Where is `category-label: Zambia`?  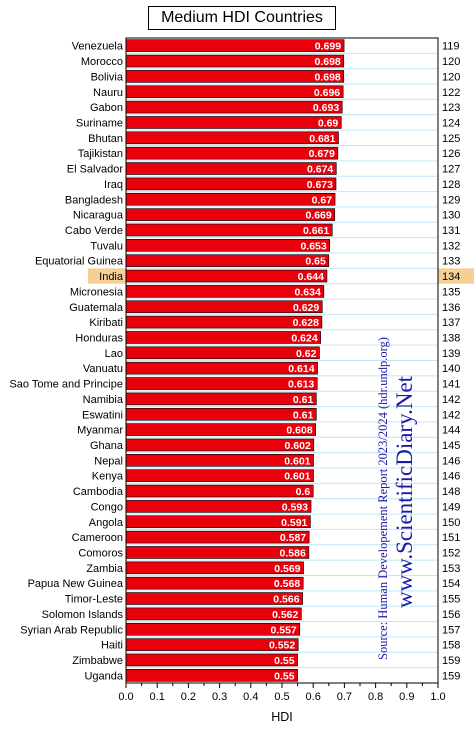 category-label: Zambia is located at coordinates (105, 569).